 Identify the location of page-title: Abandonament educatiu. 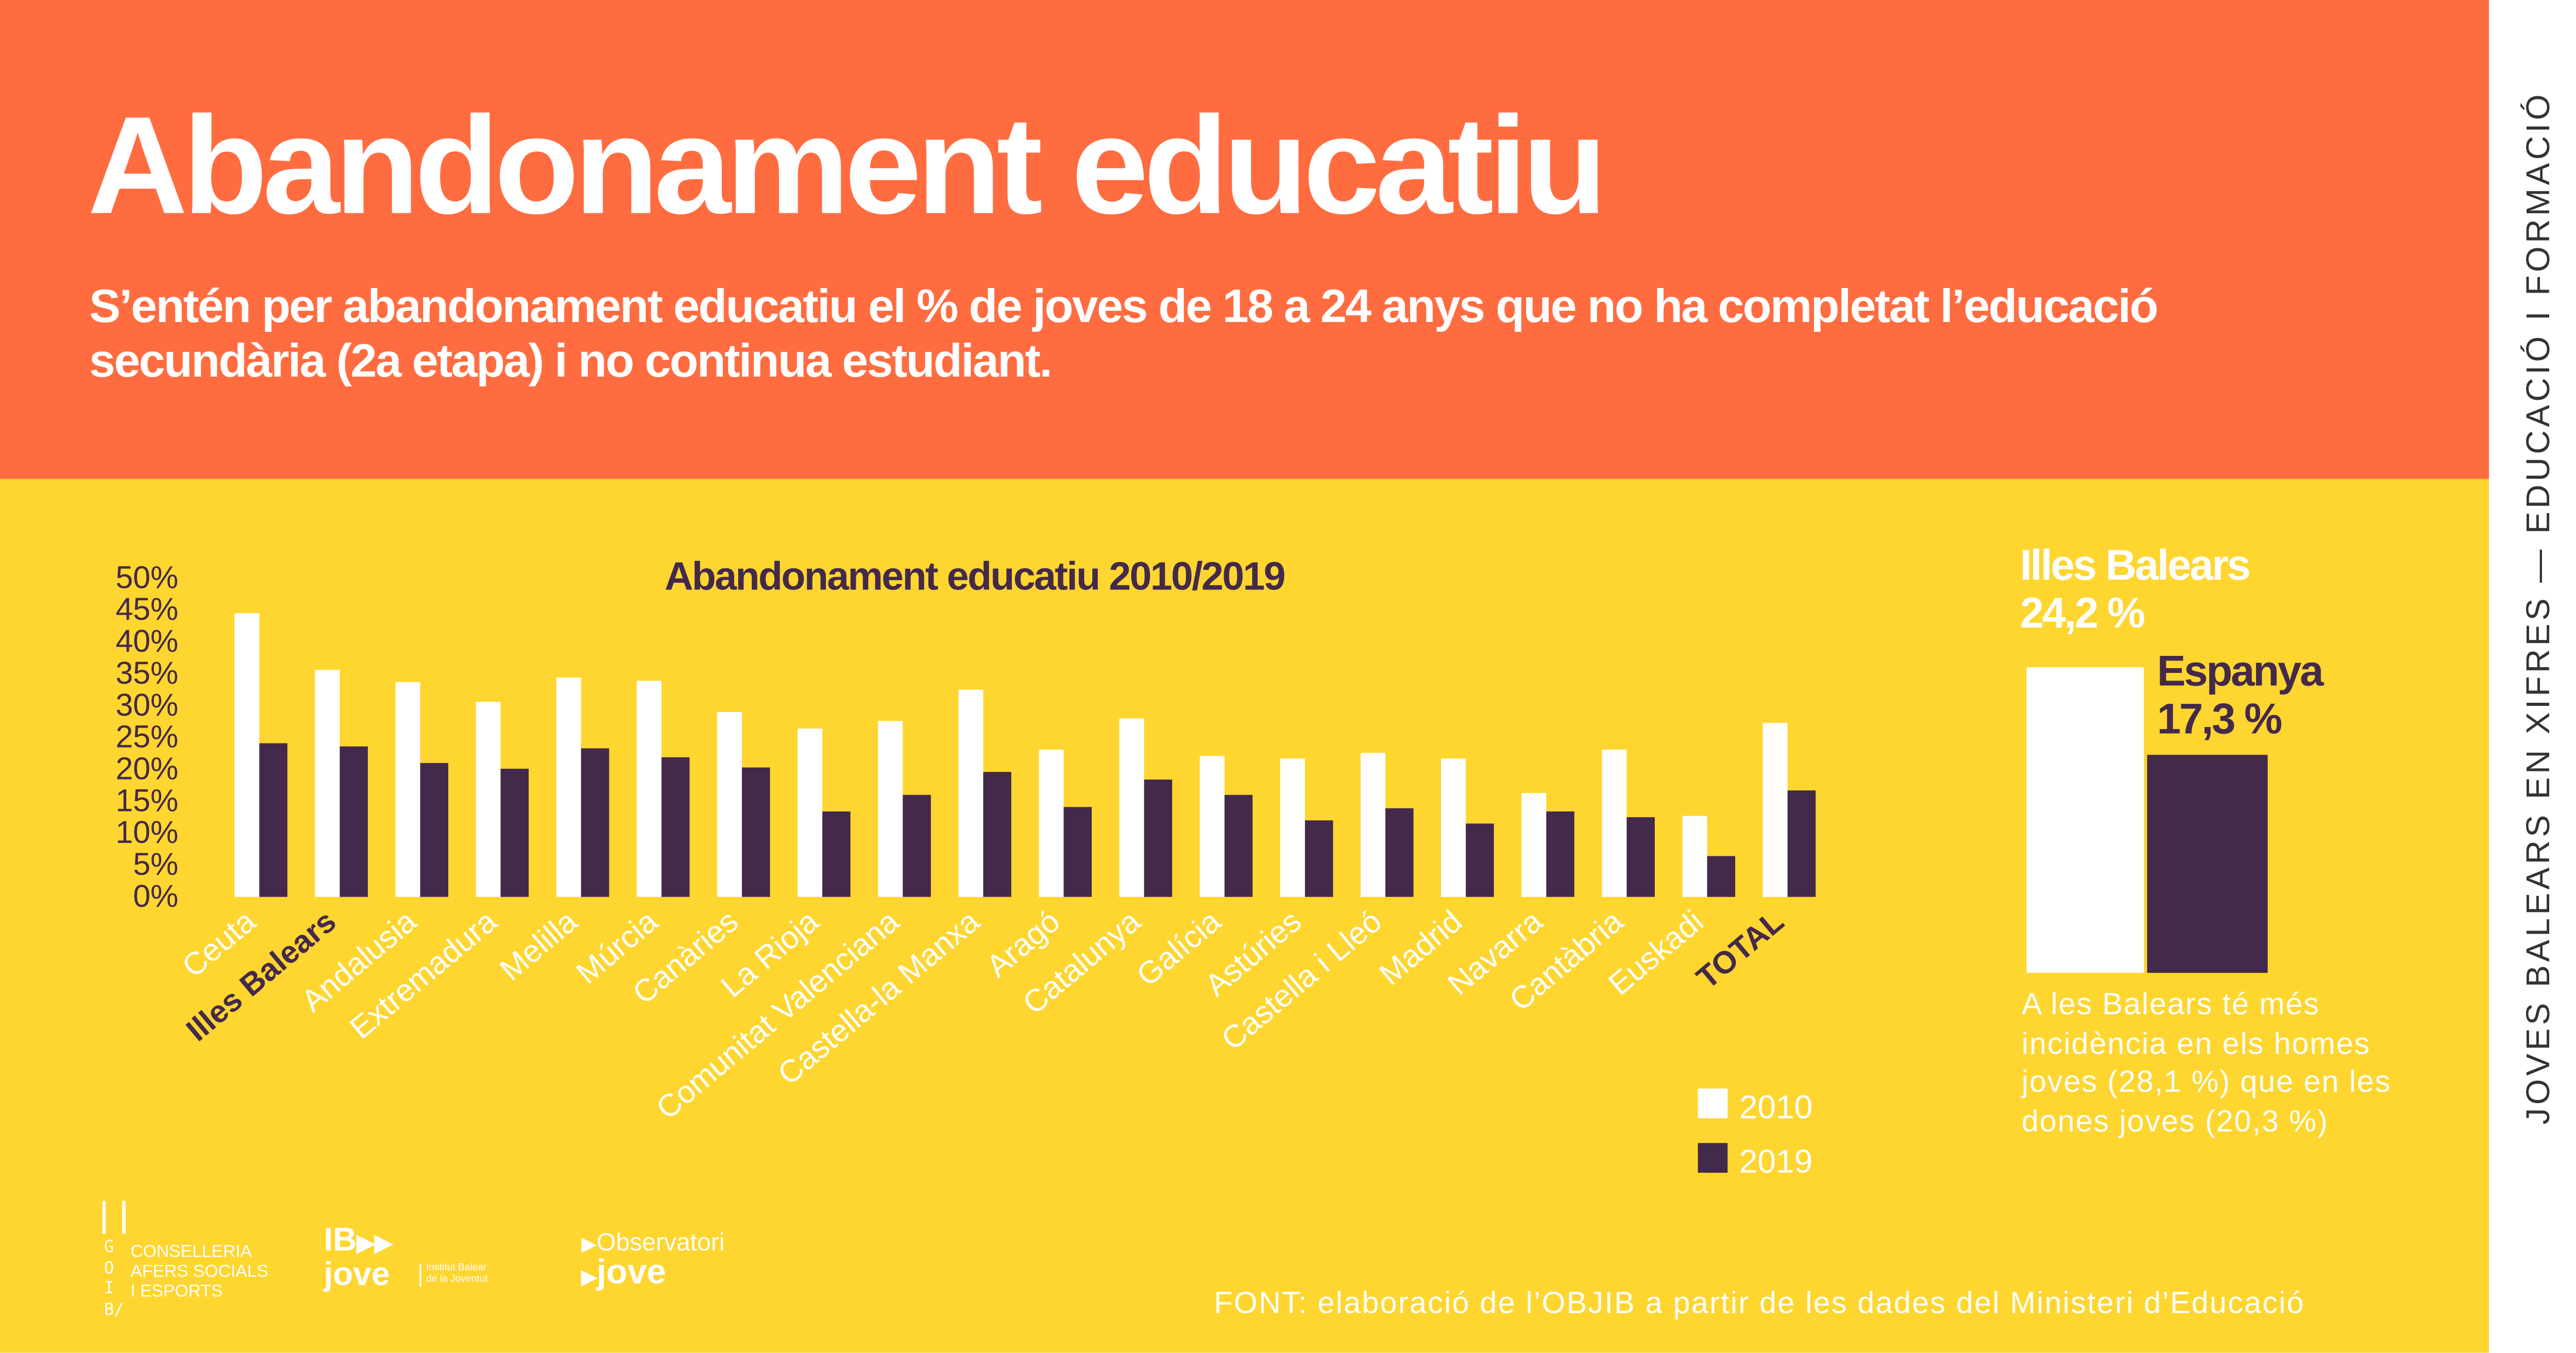
(847, 165).